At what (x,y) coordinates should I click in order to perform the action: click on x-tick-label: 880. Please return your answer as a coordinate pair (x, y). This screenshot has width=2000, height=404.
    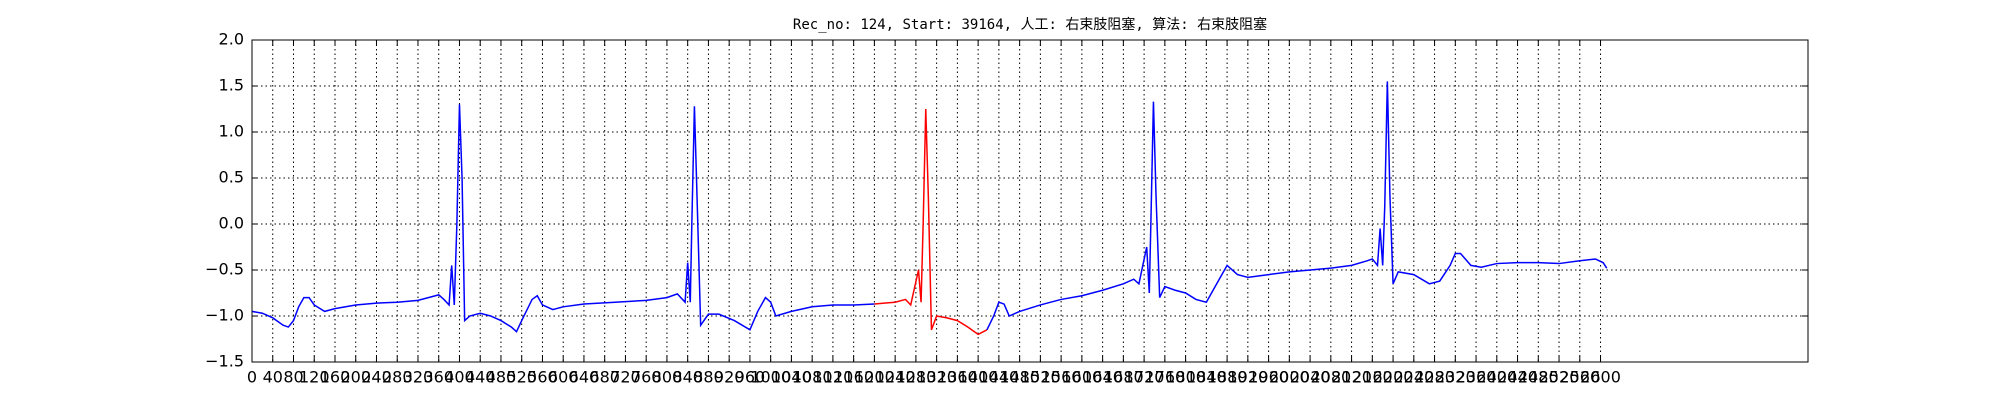
    Looking at the image, I should click on (708, 377).